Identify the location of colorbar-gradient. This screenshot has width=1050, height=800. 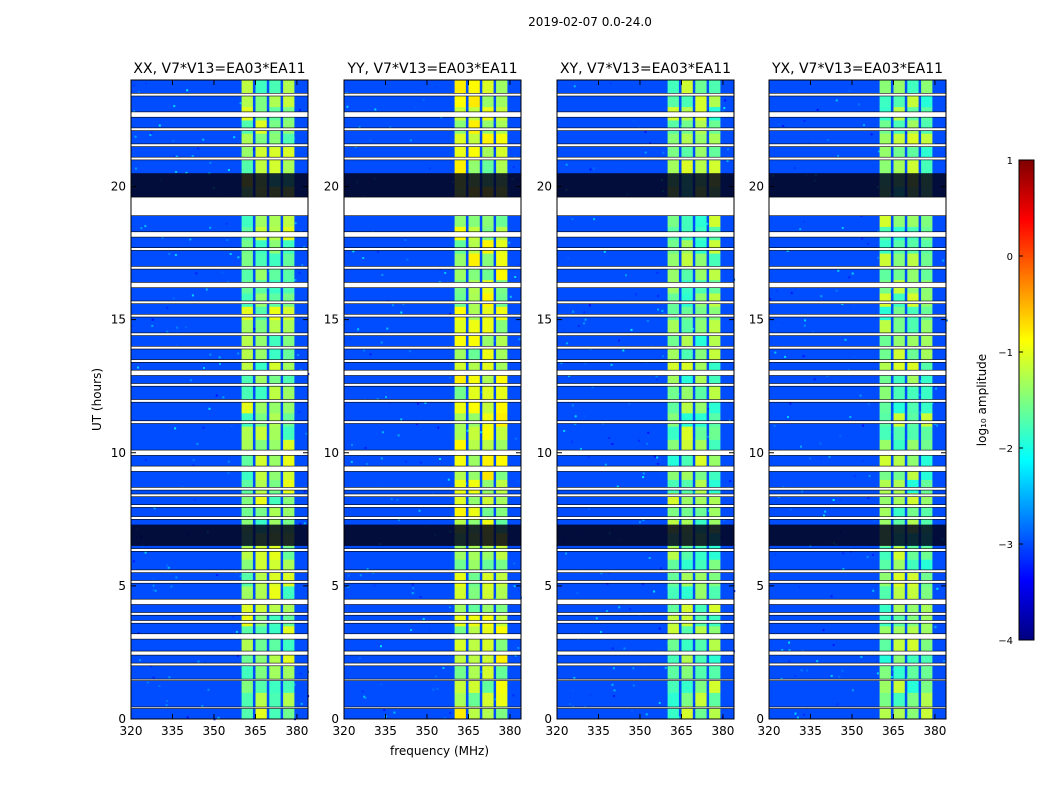
(1026, 400).